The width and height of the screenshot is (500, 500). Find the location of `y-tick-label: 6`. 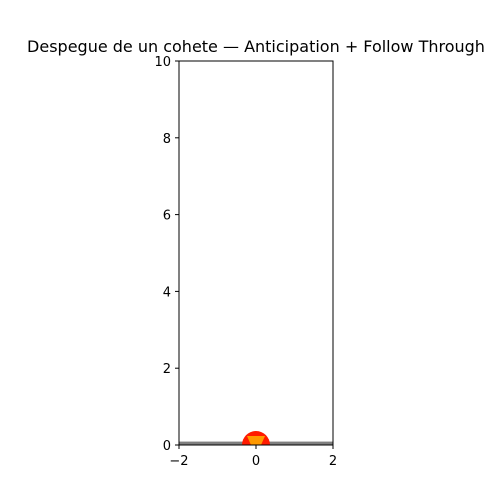

y-tick-label: 6 is located at coordinates (167, 216).